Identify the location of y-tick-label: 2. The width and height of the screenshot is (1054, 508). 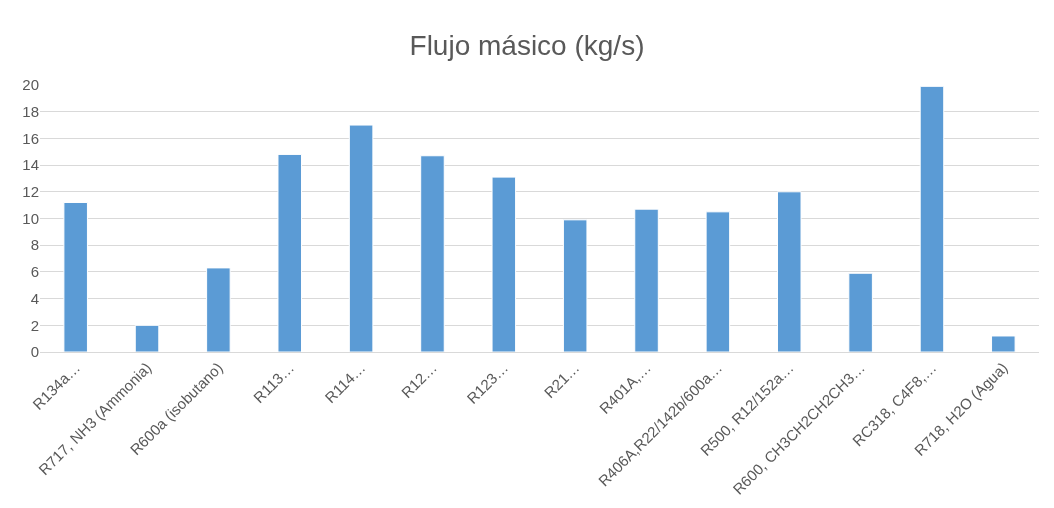
(34, 325).